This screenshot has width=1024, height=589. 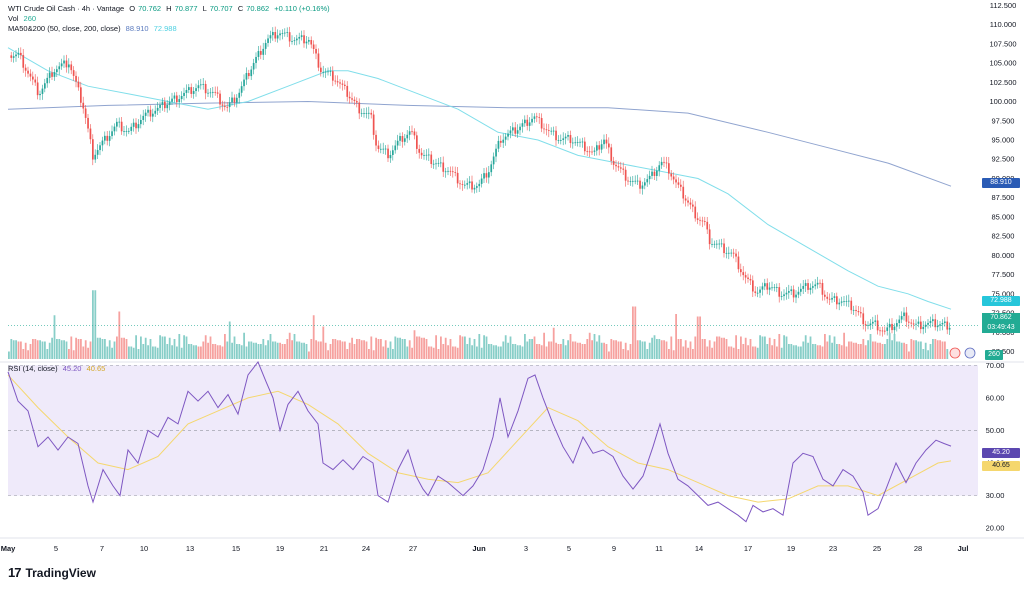 I want to click on time-tick-label: Jun, so click(x=479, y=548).